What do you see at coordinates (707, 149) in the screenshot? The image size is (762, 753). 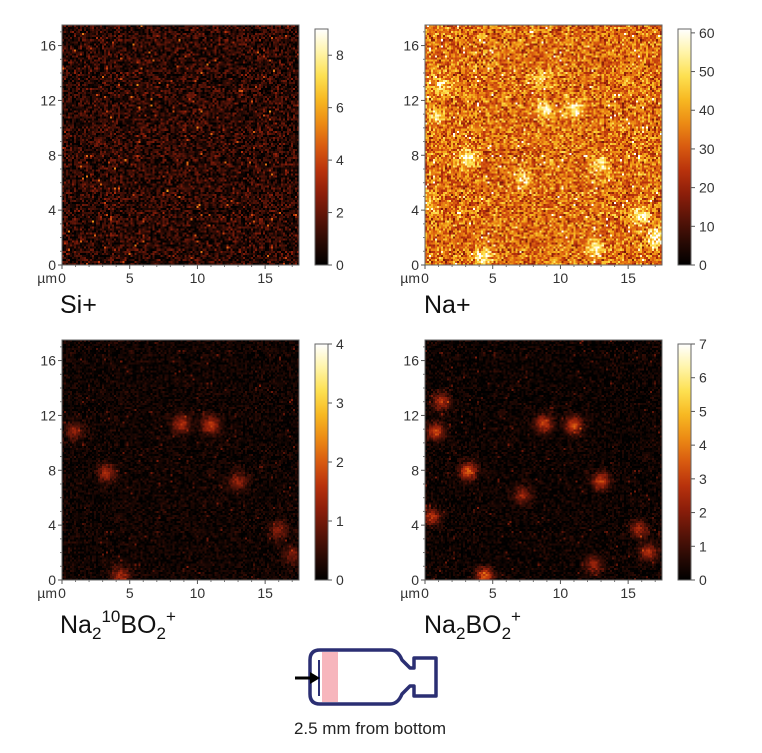 I see `colorbar-tick-label: 30` at bounding box center [707, 149].